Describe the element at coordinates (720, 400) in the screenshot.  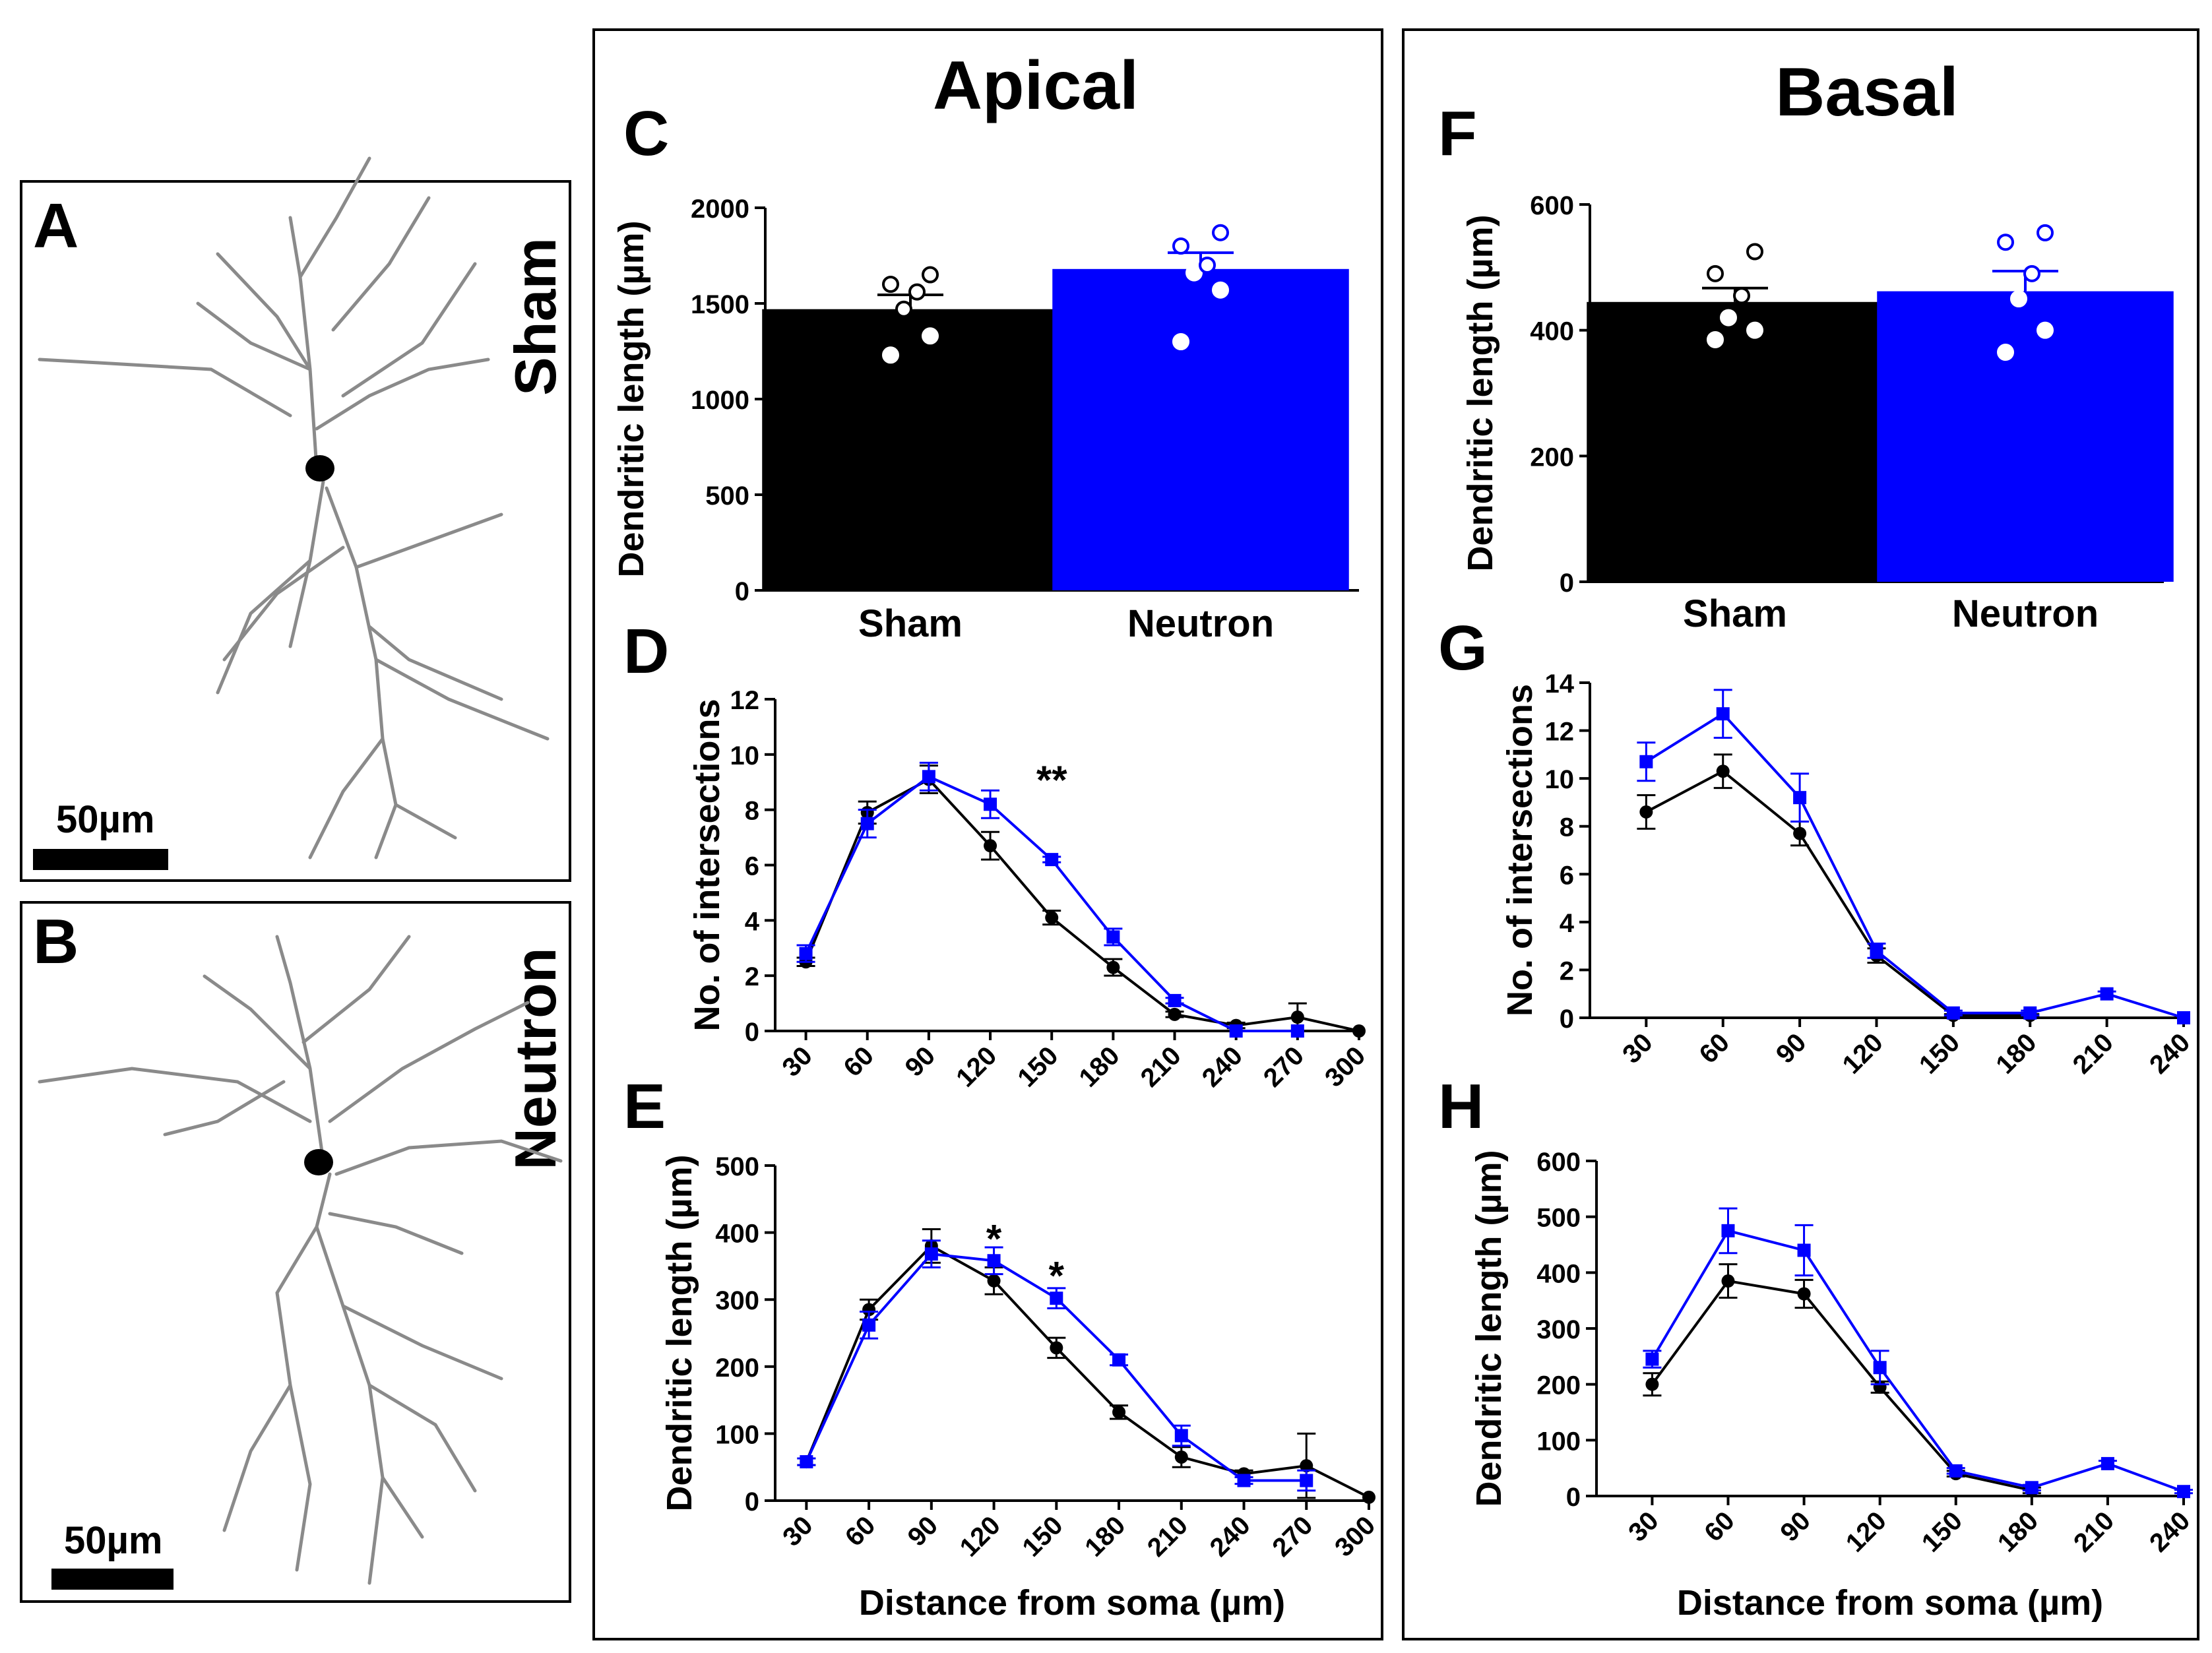
I see `c-y-tick-label: 1000` at that location.